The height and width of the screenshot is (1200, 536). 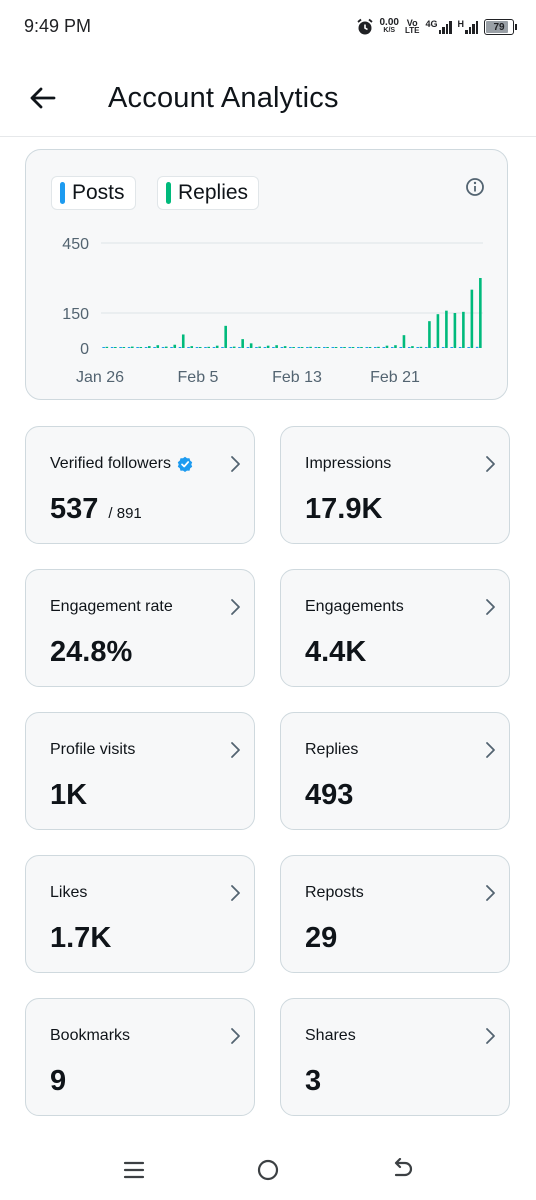 What do you see at coordinates (84, 349) in the screenshot?
I see `y-tick-label: 0` at bounding box center [84, 349].